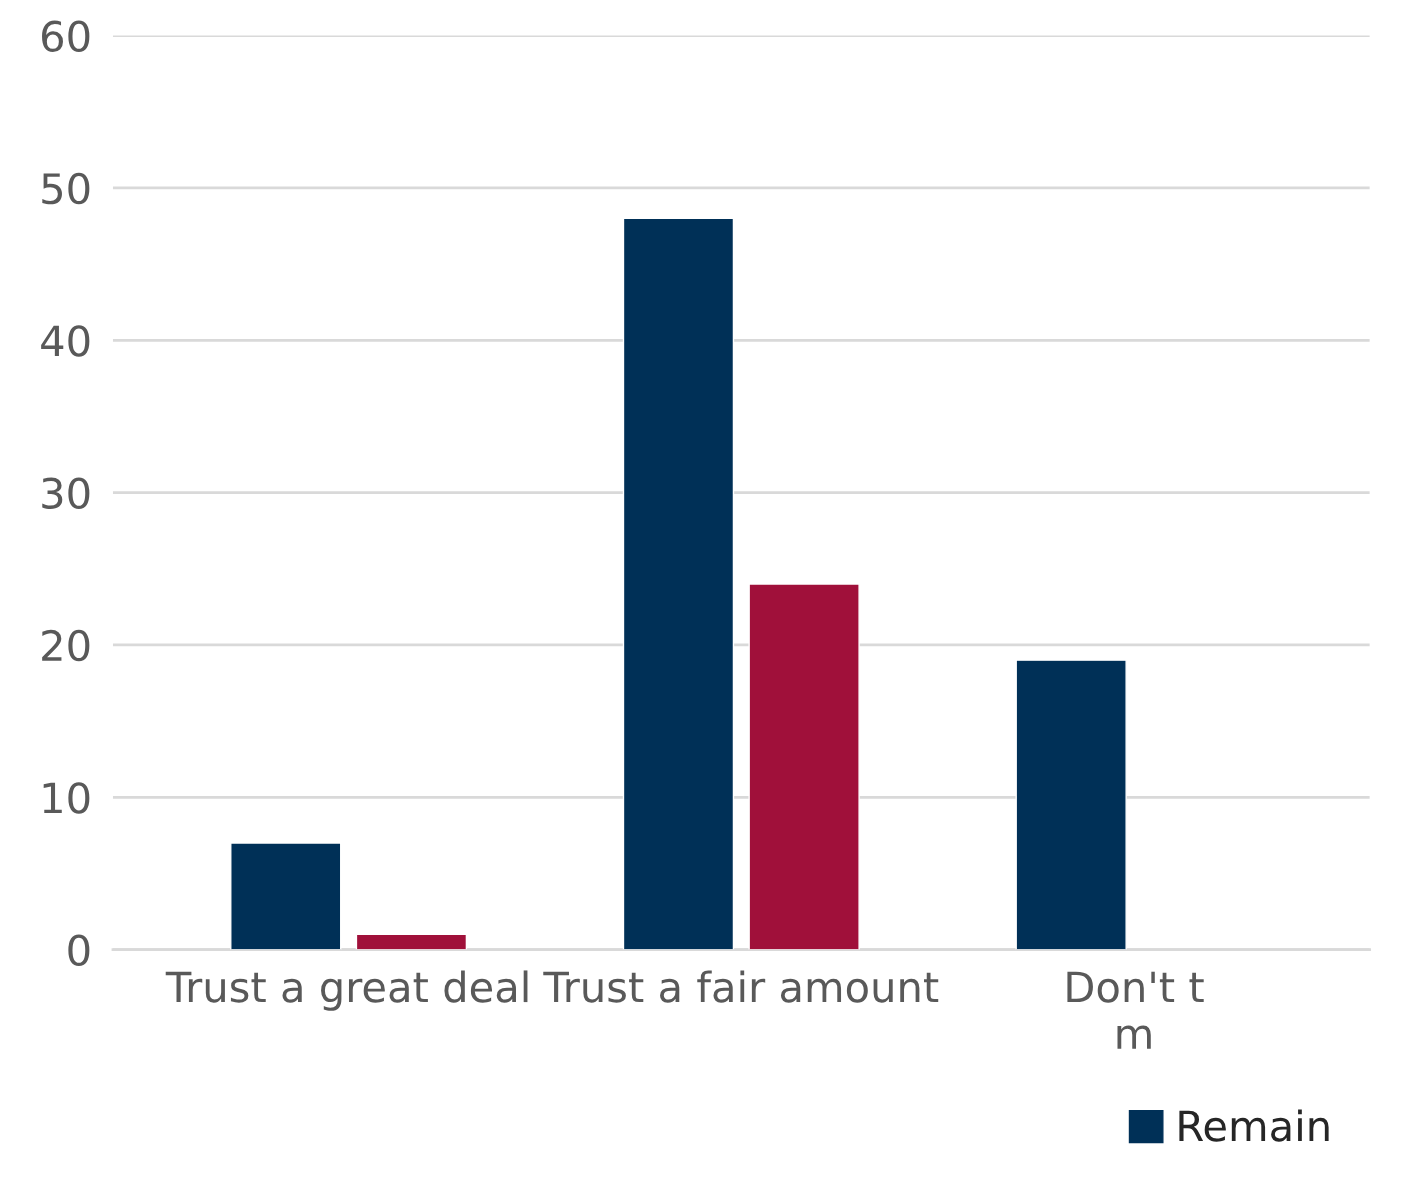 Image resolution: width=1412 pixels, height=1187 pixels. Describe the element at coordinates (1135, 1010) in the screenshot. I see `x-tick-label: Don't t m` at that location.